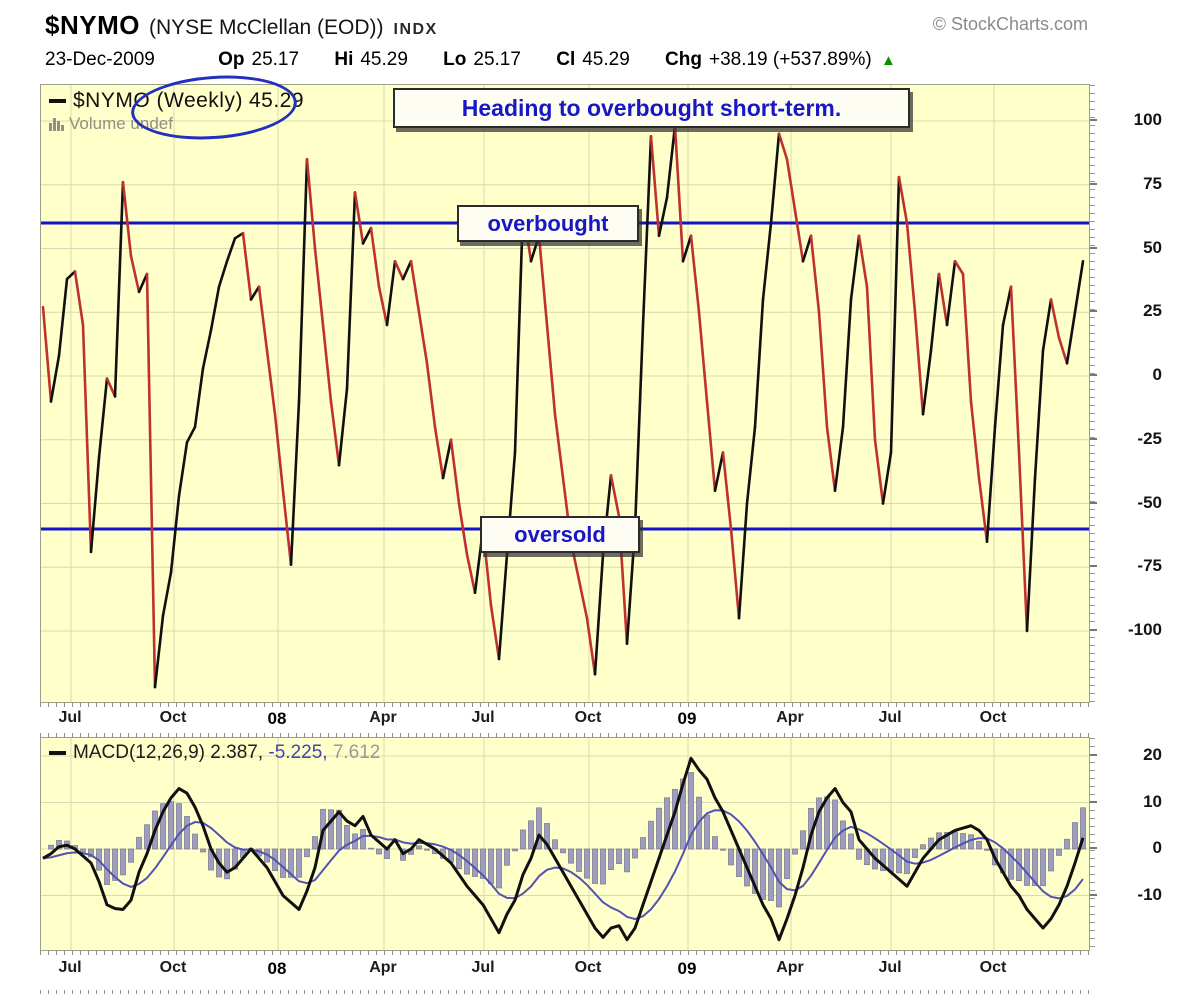 The height and width of the screenshot is (997, 1200). Describe the element at coordinates (497, 59) in the screenshot. I see `low-value: 25.17` at that location.